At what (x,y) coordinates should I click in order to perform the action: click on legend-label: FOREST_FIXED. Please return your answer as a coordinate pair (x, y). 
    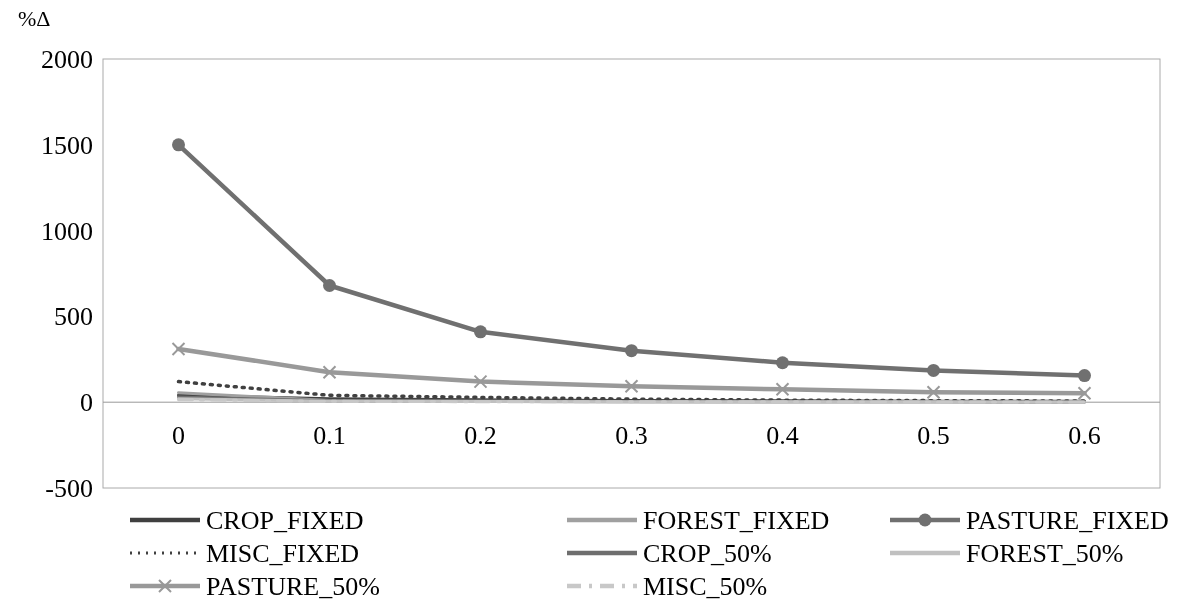
    Looking at the image, I should click on (736, 520).